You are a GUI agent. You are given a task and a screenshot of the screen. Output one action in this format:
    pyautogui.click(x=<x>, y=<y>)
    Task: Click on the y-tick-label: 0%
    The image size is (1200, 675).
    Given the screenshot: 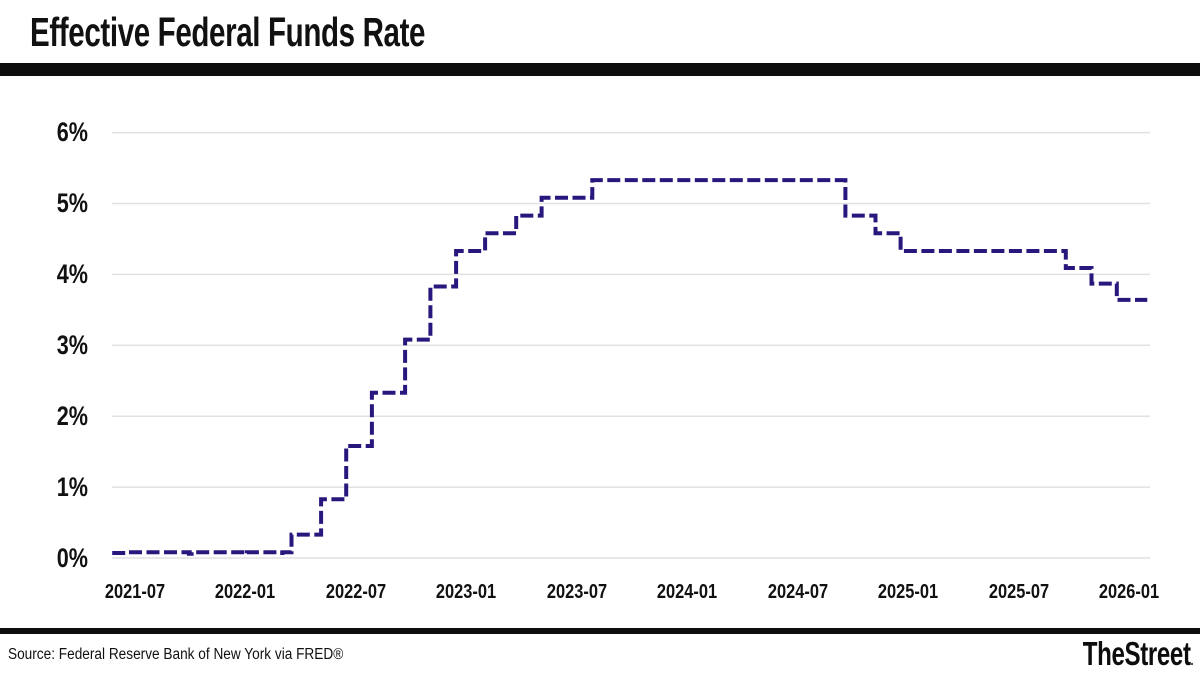 What is the action you would take?
    pyautogui.click(x=72, y=557)
    